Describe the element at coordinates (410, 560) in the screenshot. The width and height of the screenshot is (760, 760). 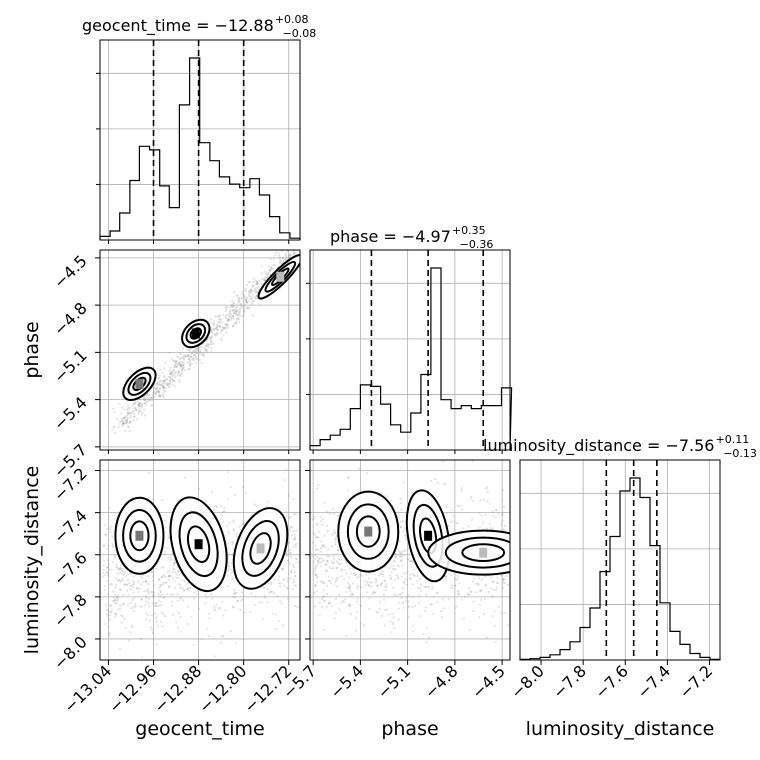
I see `scatter-panel-luminosity-distance-vs-phase` at that location.